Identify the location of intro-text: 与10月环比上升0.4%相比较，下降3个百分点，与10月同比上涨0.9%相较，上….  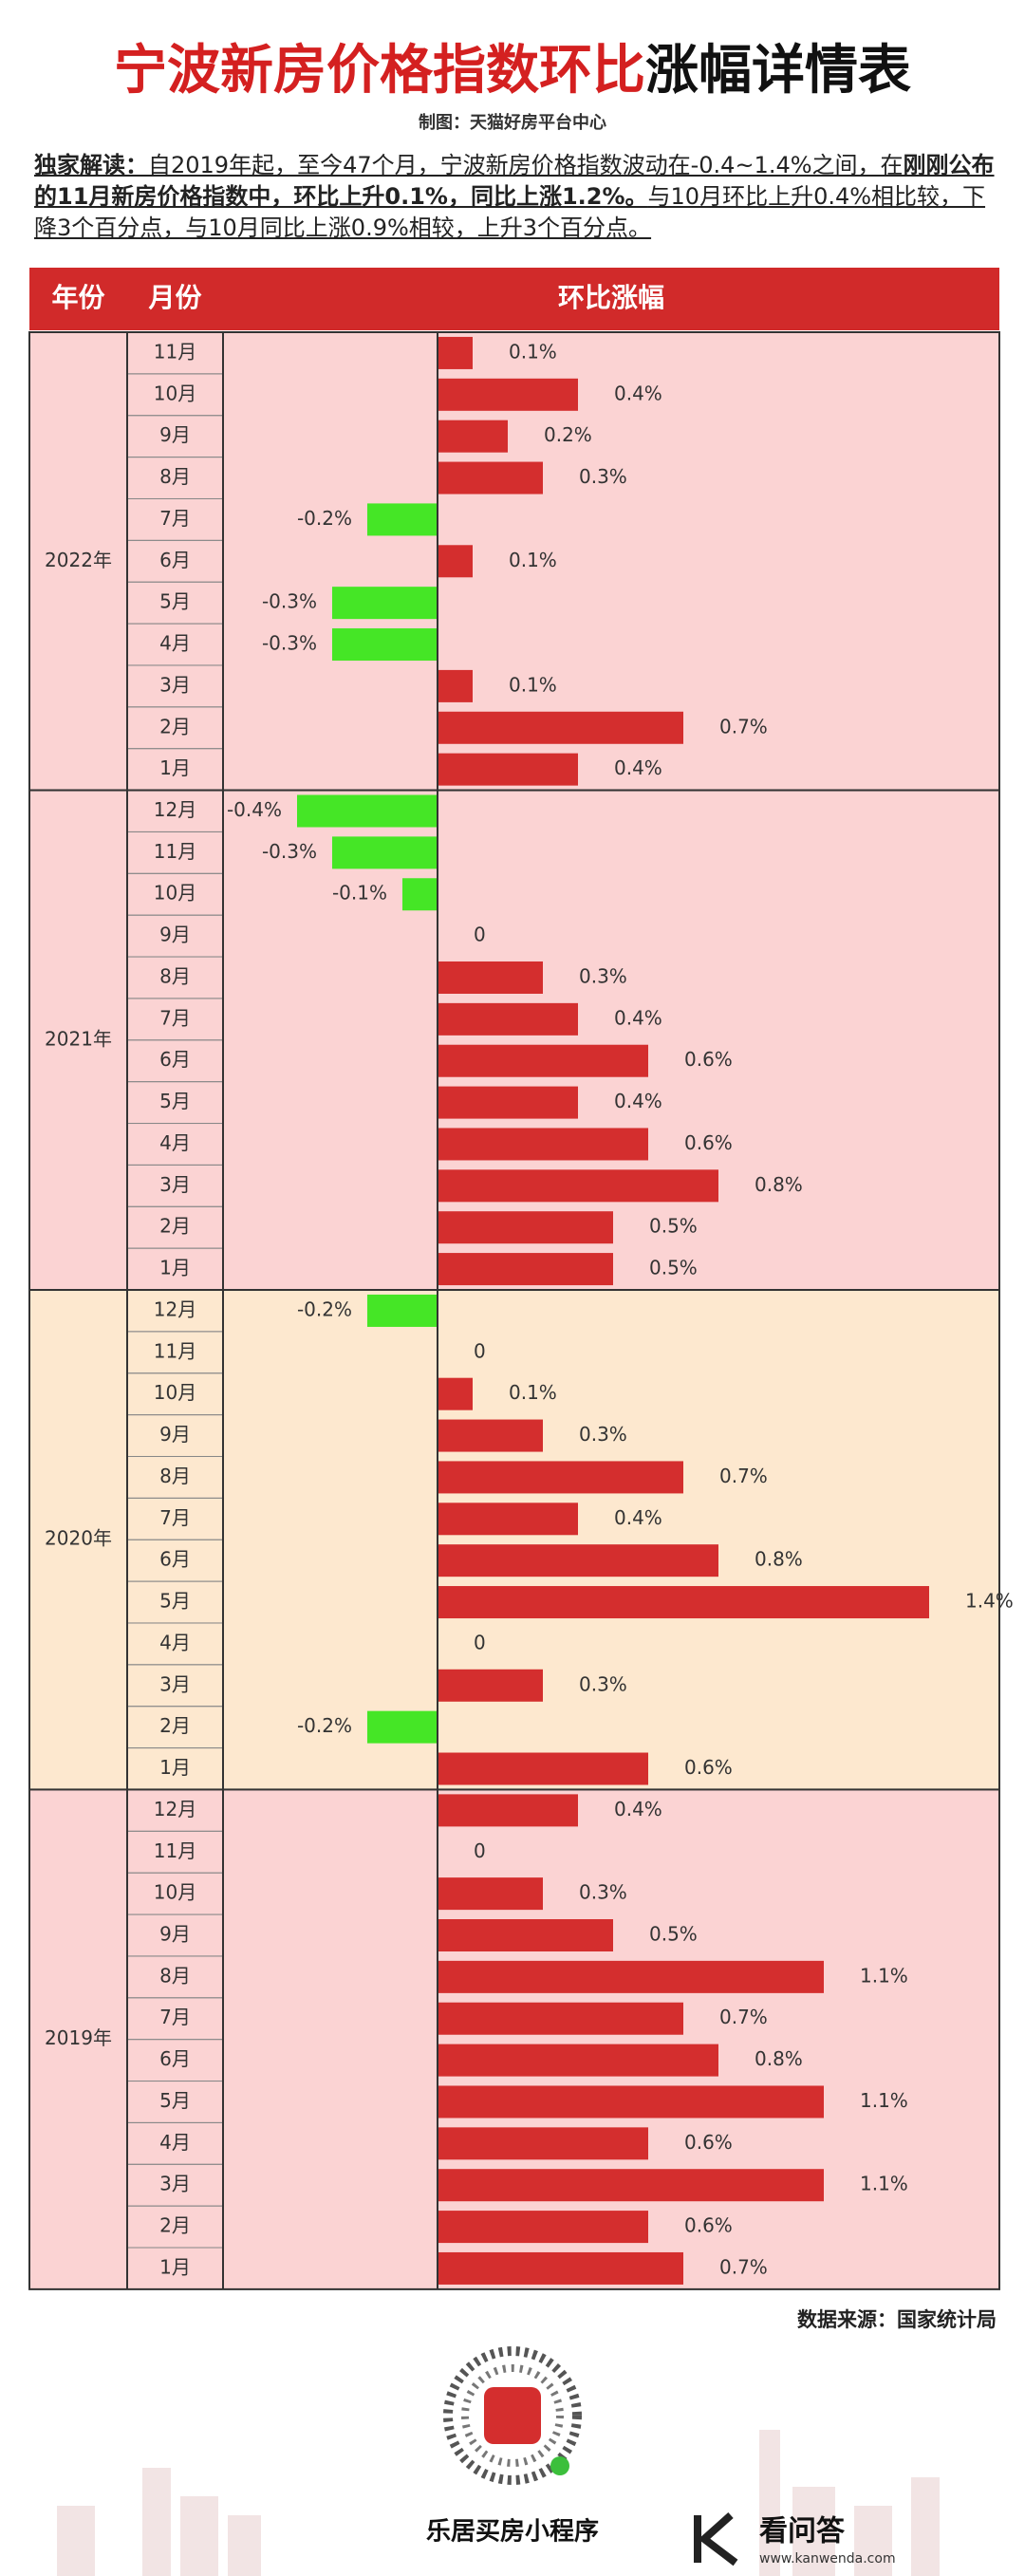
(510, 212).